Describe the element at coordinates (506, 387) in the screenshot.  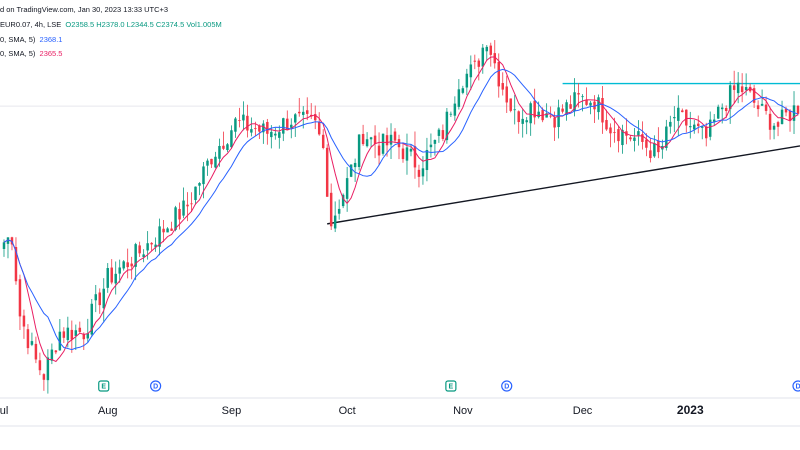
I see `event-marker-letter: D` at that location.